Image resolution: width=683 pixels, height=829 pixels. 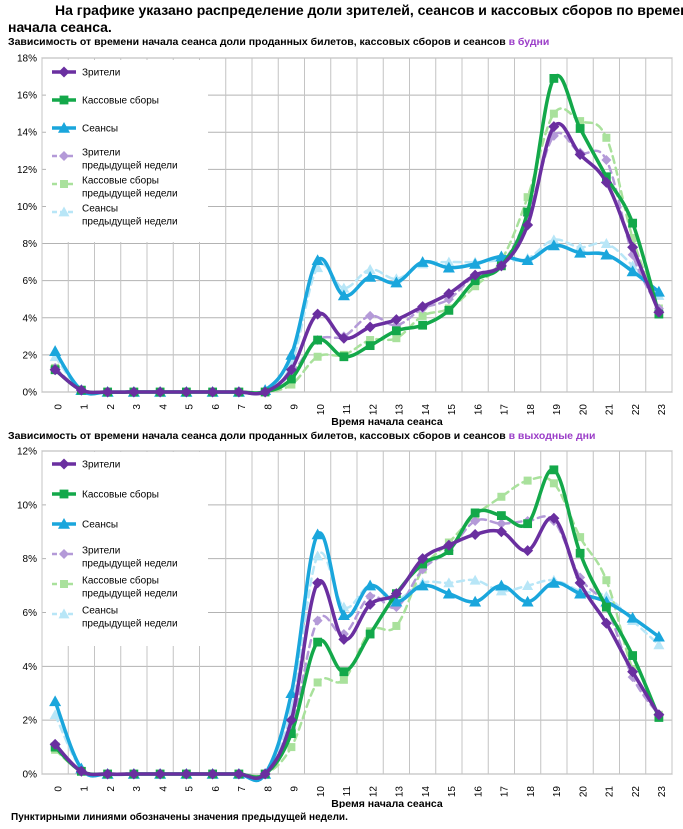 I want to click on weekday-xtick-label: 3, so click(x=137, y=407).